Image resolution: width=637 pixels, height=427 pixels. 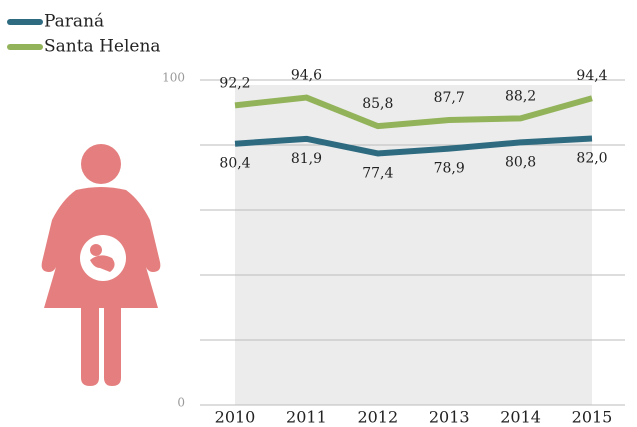 I want to click on data-label: 85,8, so click(x=377, y=104).